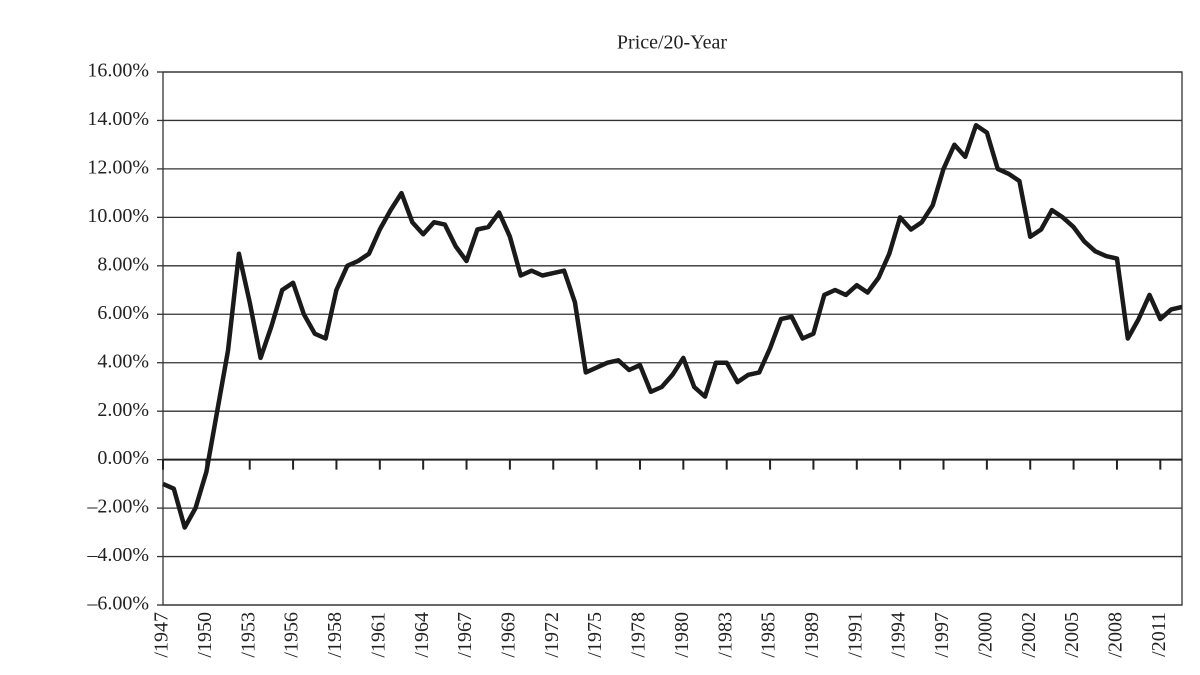  Describe the element at coordinates (123, 313) in the screenshot. I see `y-tick-label: 6.00%` at that location.